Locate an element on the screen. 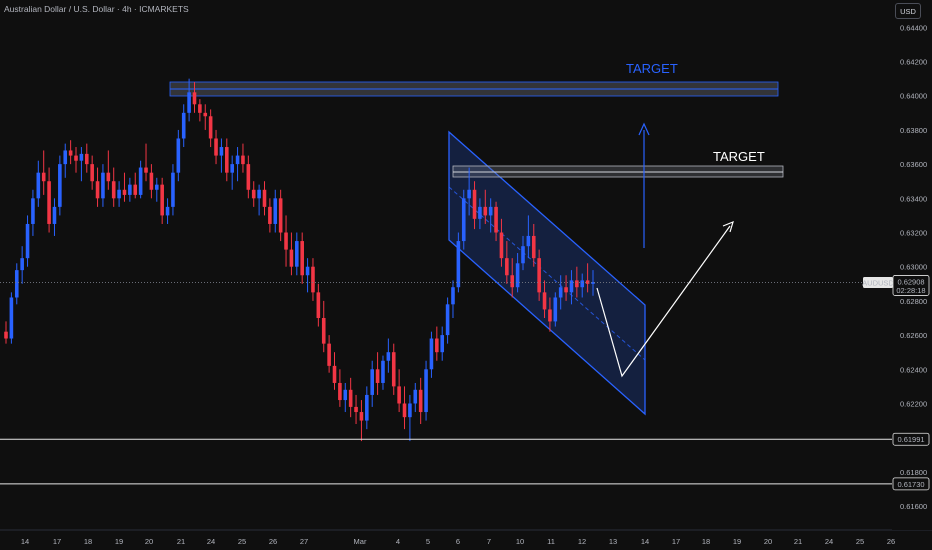  time-tick-label: 18 is located at coordinates (706, 541).